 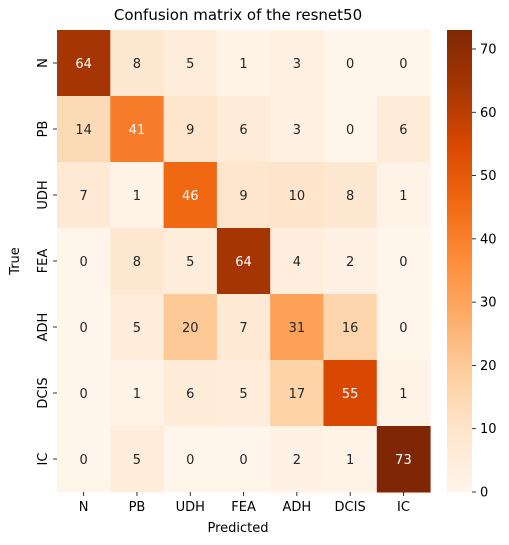 What do you see at coordinates (137, 507) in the screenshot?
I see `x-tick-label: PB` at bounding box center [137, 507].